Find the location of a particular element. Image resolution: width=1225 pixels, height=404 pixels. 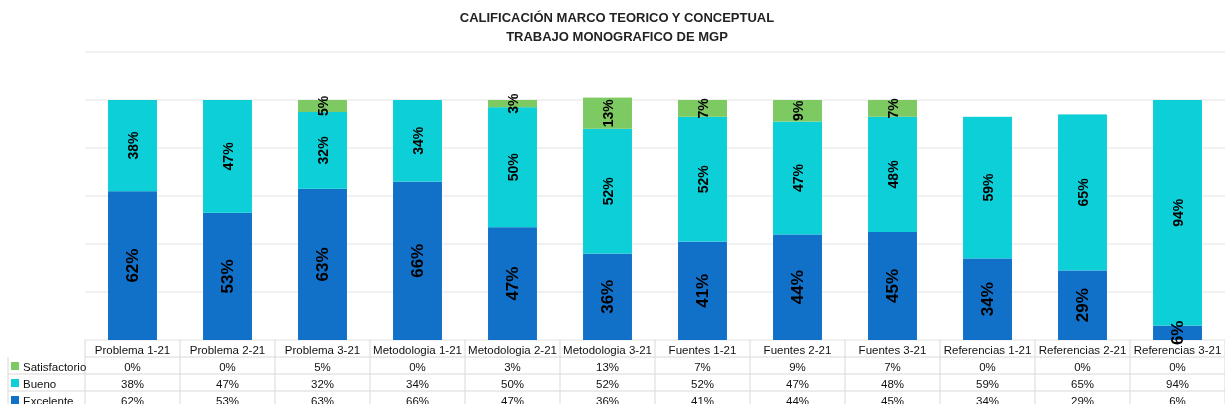

text: 66% is located at coordinates (417, 260).